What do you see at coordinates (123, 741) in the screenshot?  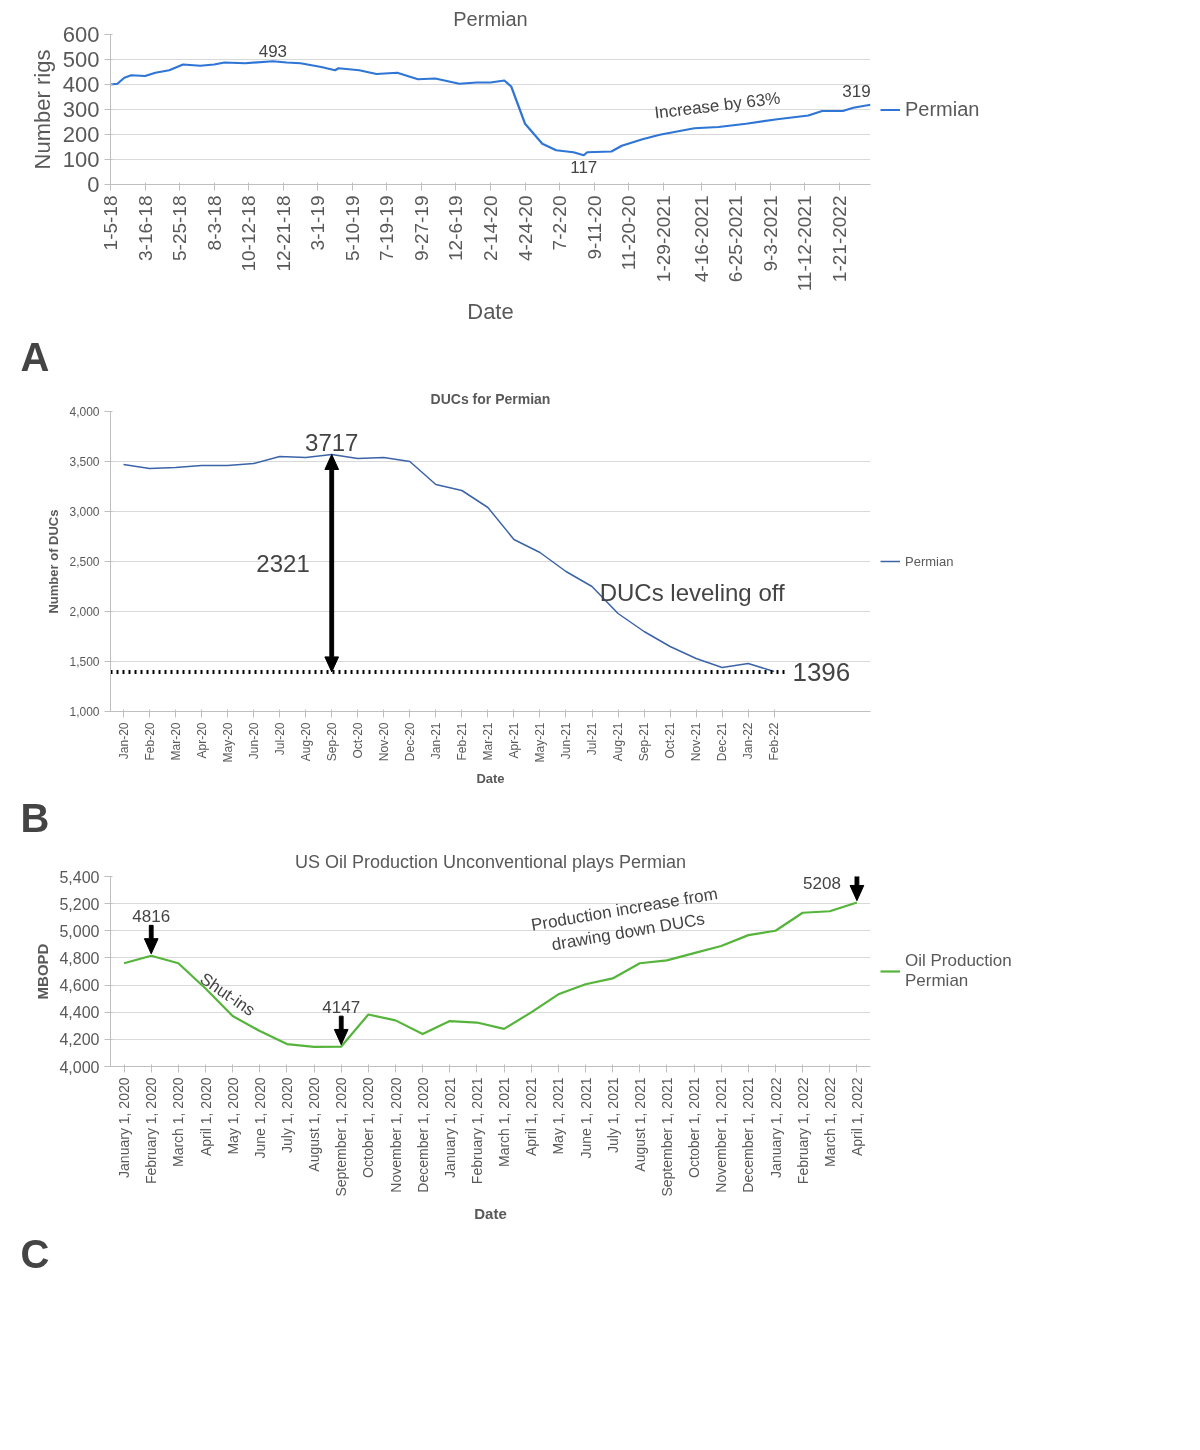 I see `x-tick-label: Jan-20` at bounding box center [123, 741].